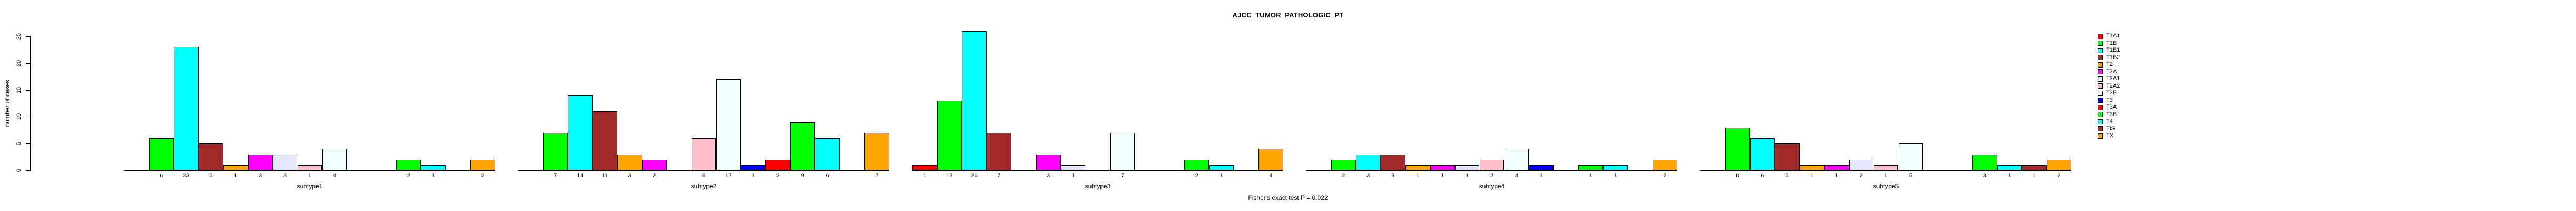 Image resolution: width=2576 pixels, height=211 pixels. What do you see at coordinates (1738, 175) in the screenshot?
I see `bar-value-label: 8` at bounding box center [1738, 175].